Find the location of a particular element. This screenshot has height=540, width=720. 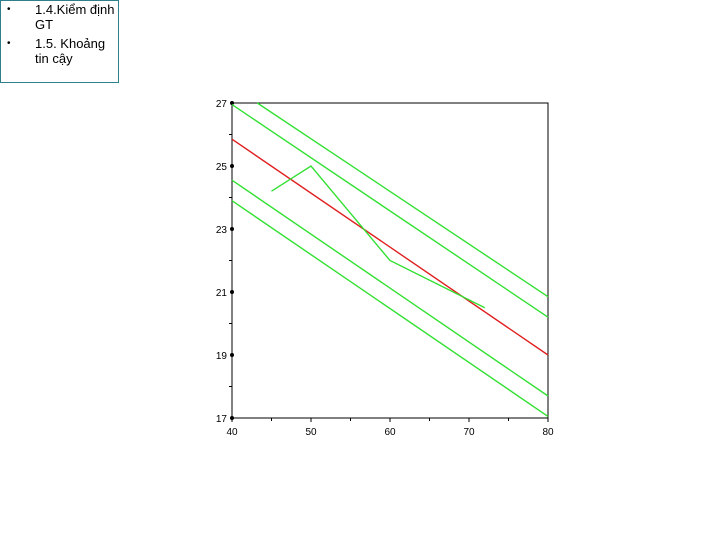

y-tick-label: 27 is located at coordinates (222, 104).